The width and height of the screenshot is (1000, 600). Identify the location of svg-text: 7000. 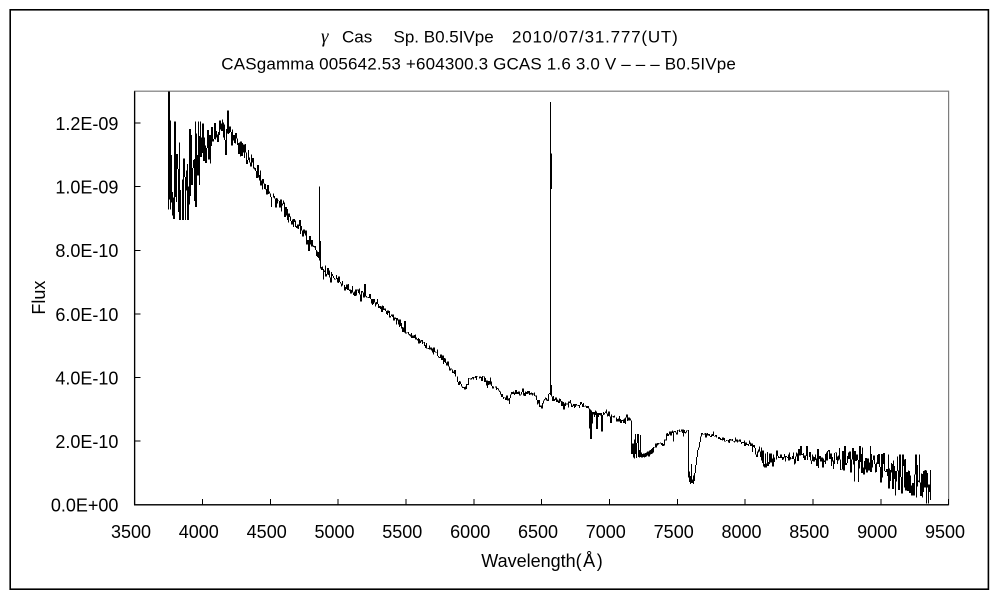
(606, 532).